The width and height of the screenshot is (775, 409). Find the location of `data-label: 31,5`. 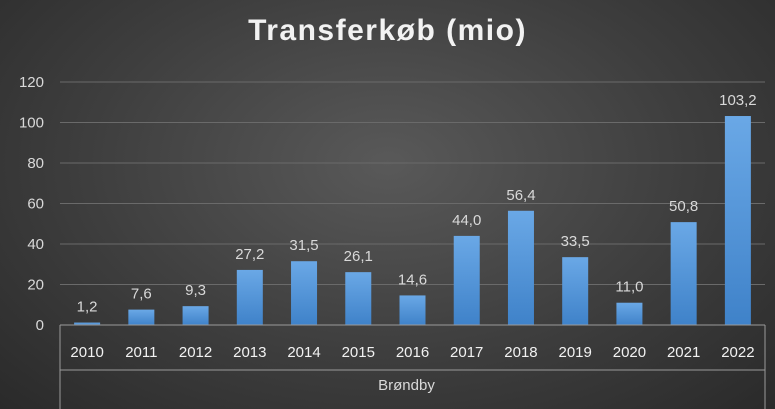

data-label: 31,5 is located at coordinates (303, 245).